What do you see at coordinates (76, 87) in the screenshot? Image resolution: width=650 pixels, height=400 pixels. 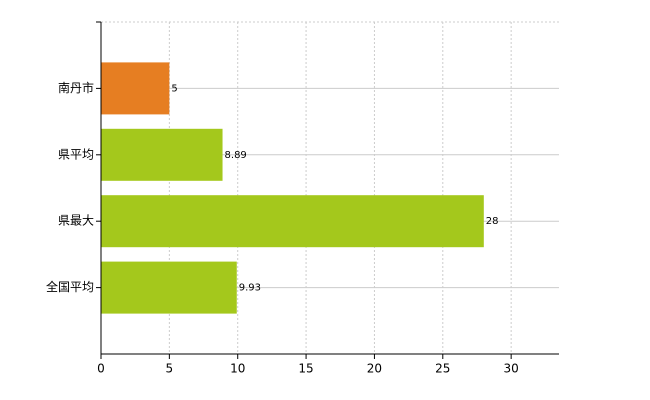 I see `y-tick-label: 南丹市` at bounding box center [76, 87].